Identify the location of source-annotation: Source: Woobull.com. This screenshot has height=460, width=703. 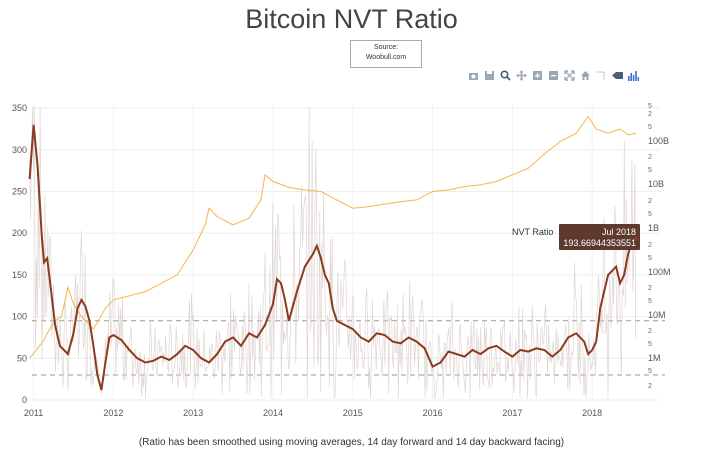
(386, 54).